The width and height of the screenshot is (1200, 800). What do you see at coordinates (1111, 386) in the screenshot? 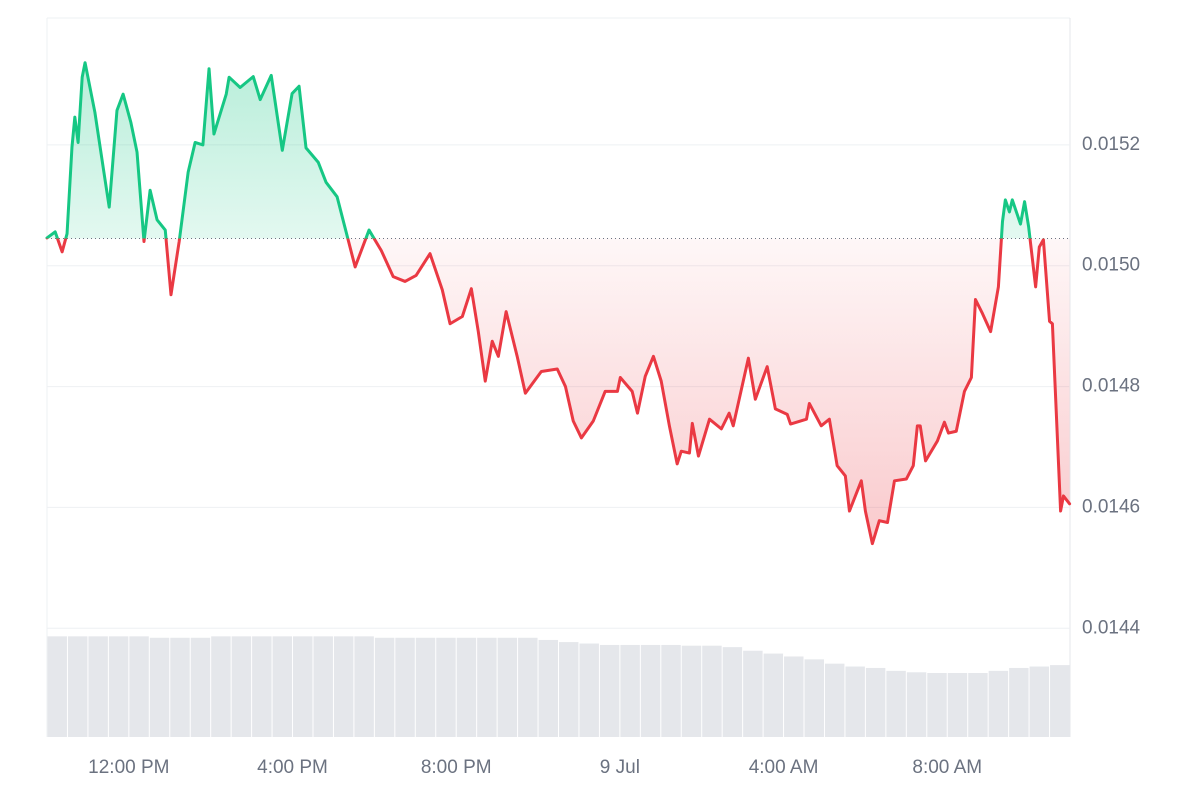
I see `y-tick-label: 0.0148` at bounding box center [1111, 386].